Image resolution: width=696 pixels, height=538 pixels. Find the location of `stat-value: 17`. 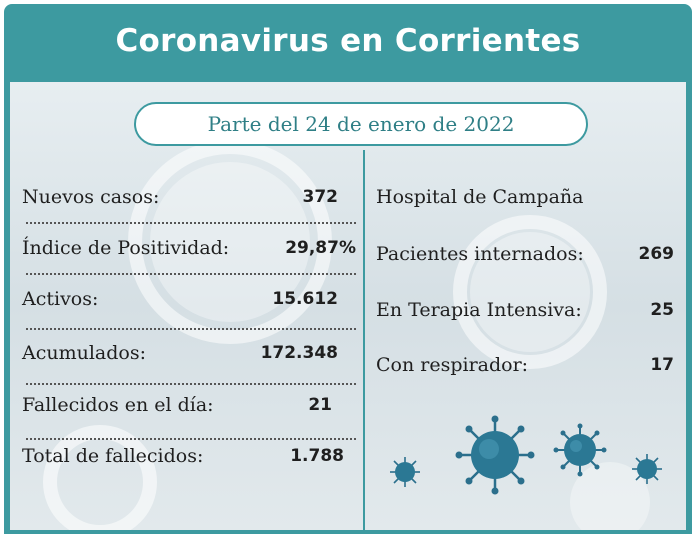

stat-value: 17 is located at coordinates (662, 365).